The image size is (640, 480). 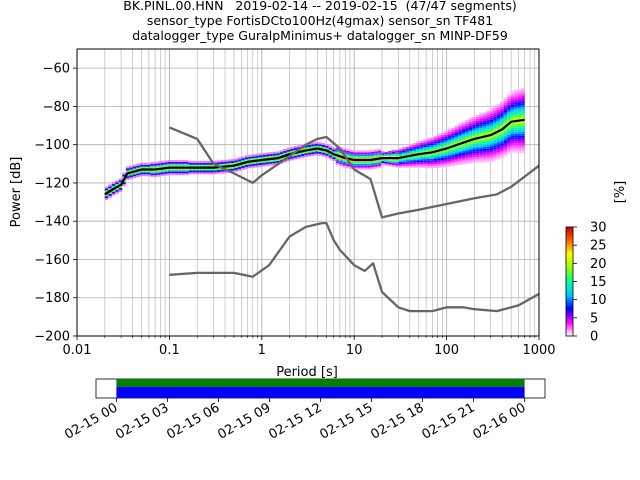 What do you see at coordinates (538, 350) in the screenshot?
I see `x-tick-label: 1000` at bounding box center [538, 350].